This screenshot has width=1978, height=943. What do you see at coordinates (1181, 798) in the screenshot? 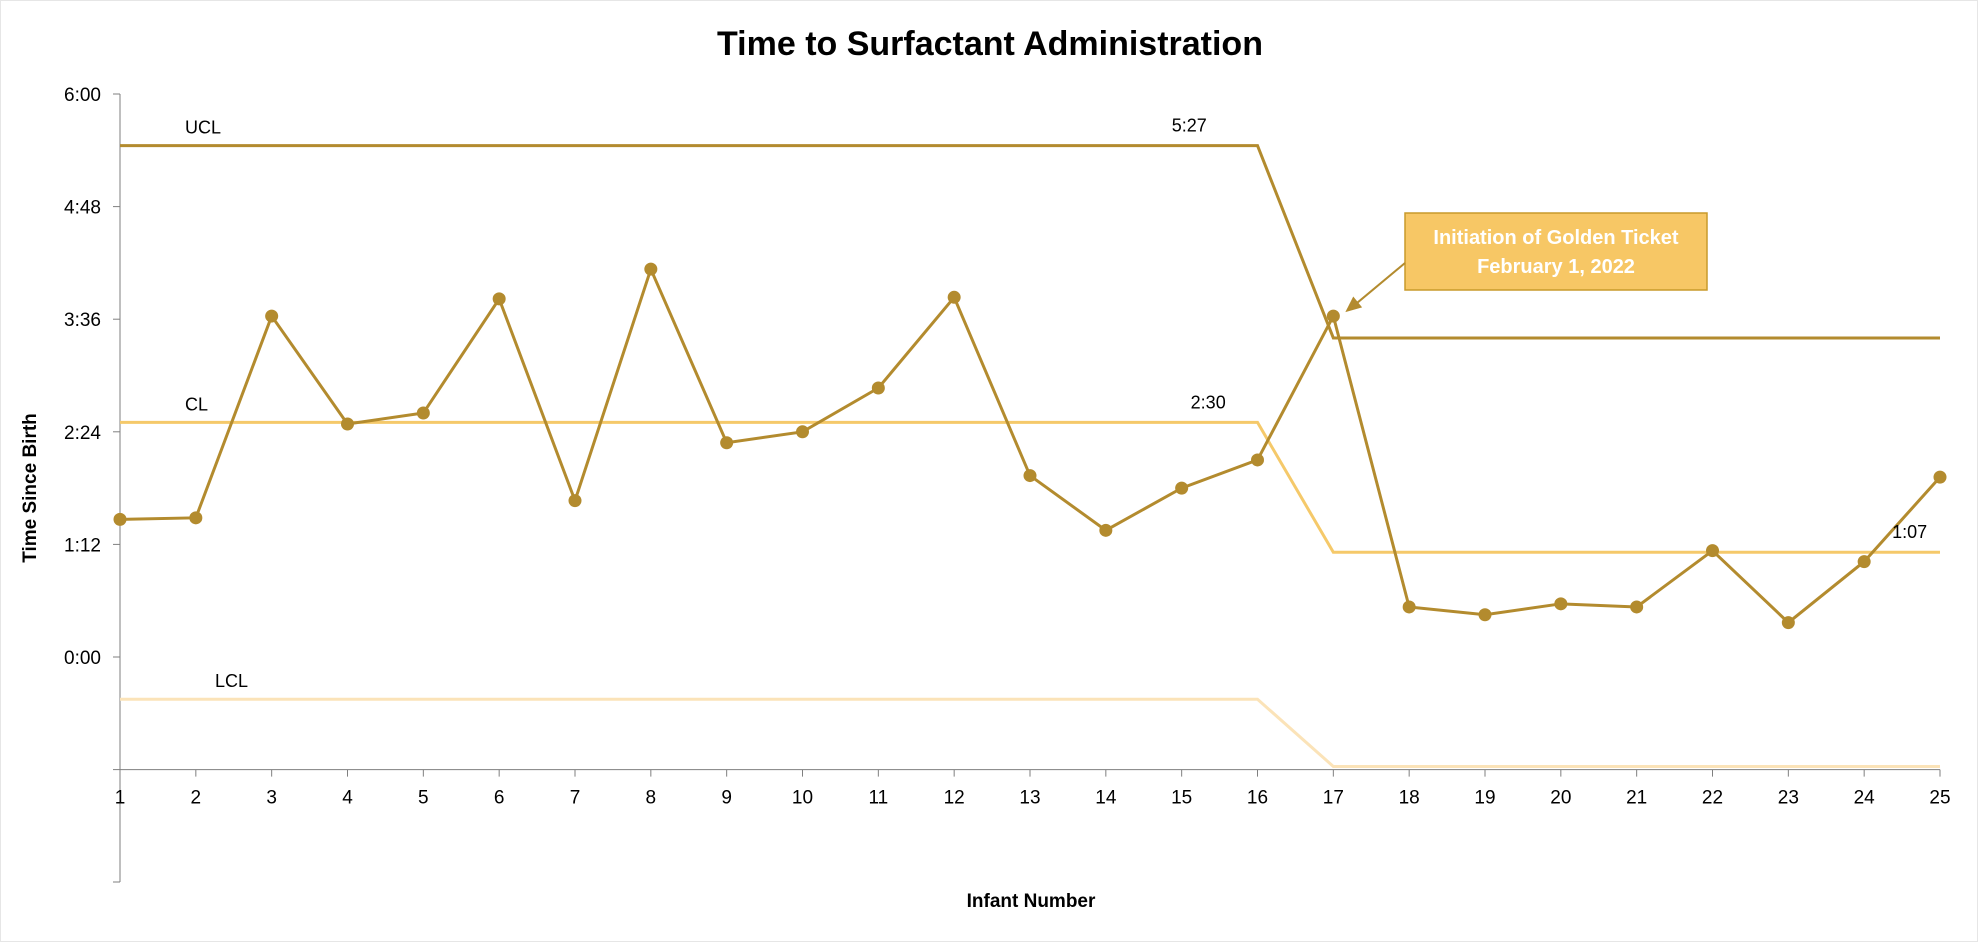
I see `x-tick-label: 15` at bounding box center [1181, 798].